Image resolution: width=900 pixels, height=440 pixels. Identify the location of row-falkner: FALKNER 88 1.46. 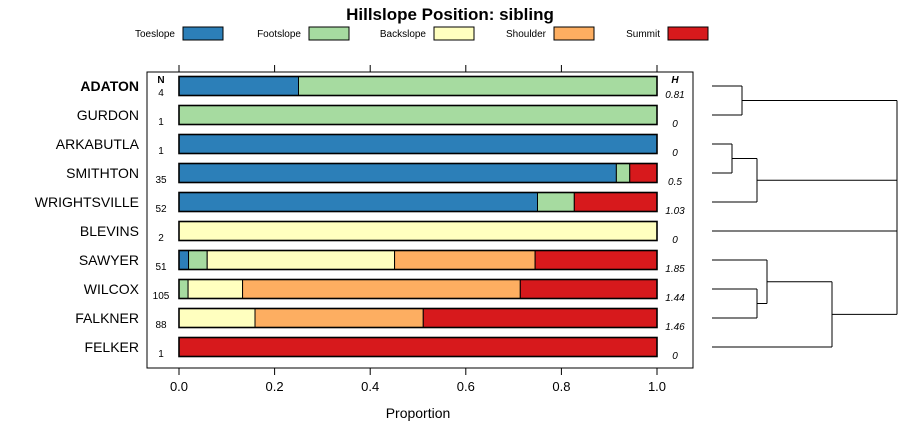
(380, 320).